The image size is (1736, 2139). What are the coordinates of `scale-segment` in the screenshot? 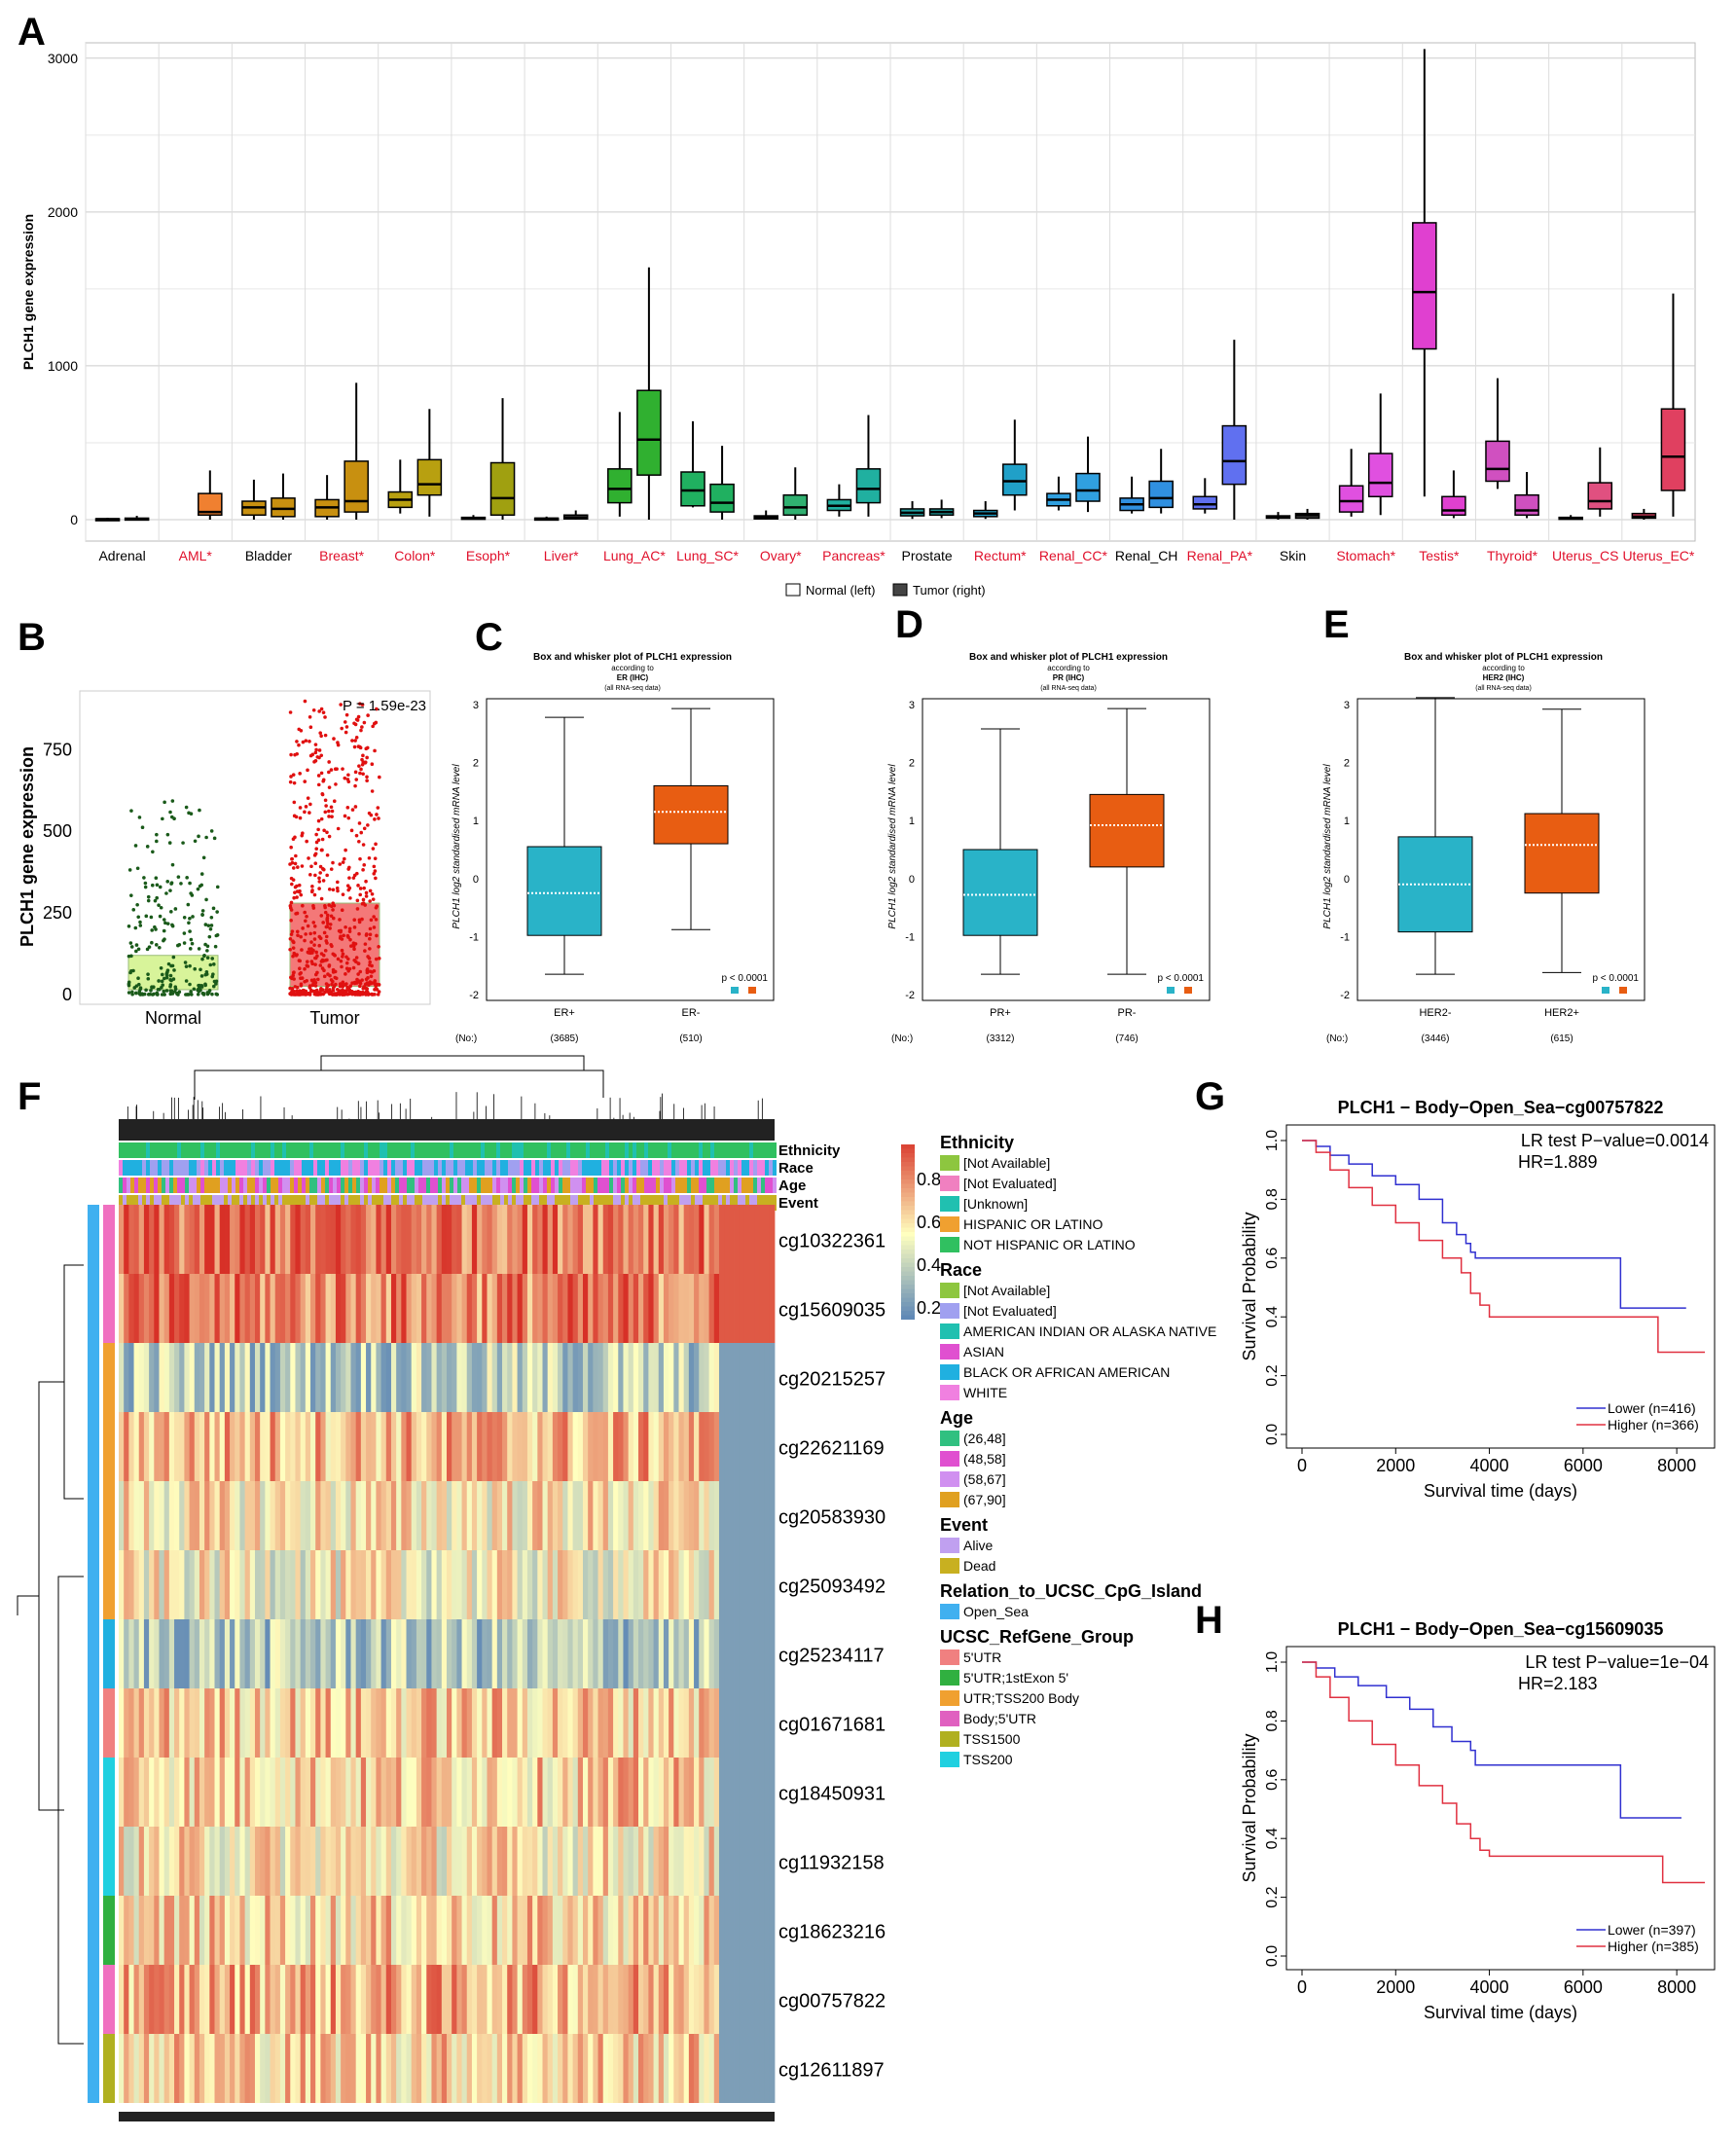 It's located at (908, 1186).